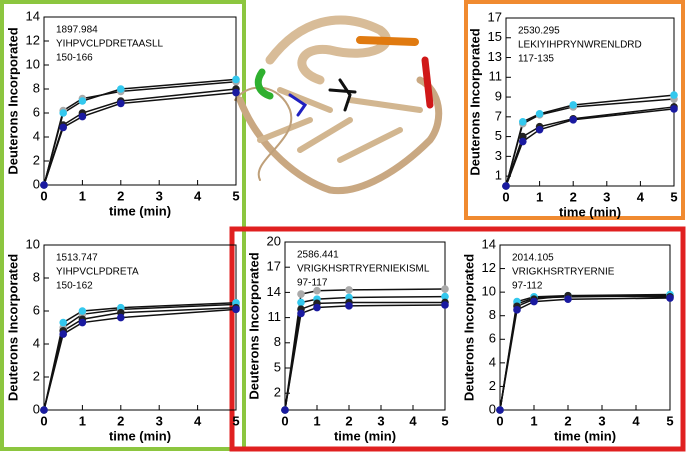 Image resolution: width=686 pixels, height=452 pixels. I want to click on y-tick-label: 12, so click(33, 39).